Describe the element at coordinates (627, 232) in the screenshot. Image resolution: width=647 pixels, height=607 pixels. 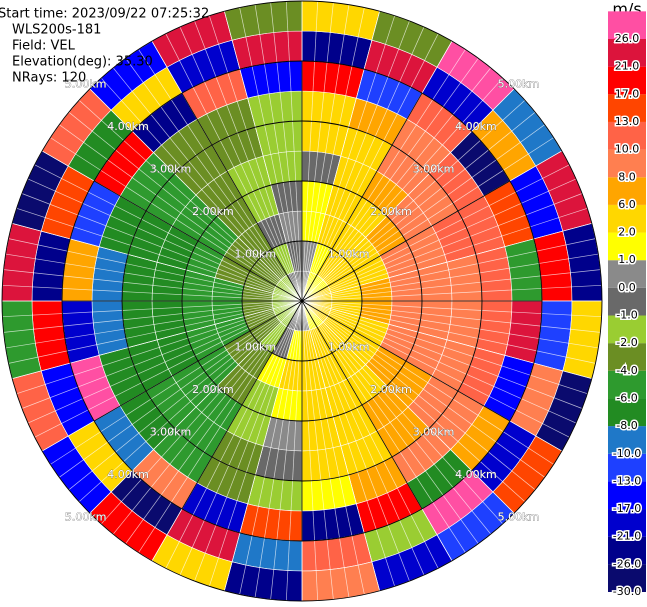
I see `colorbar-tick-label: 2.0` at that location.